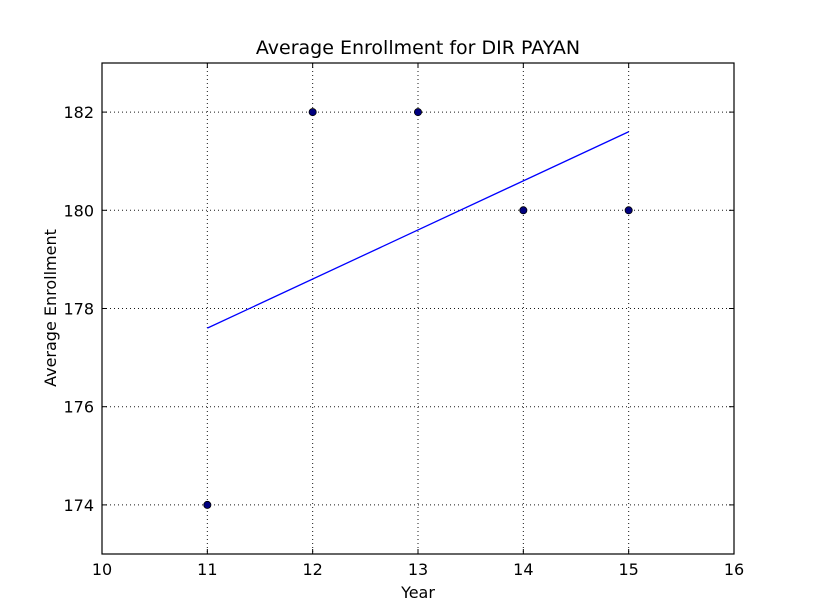  I want to click on x-tick-label: 11, so click(207, 569).